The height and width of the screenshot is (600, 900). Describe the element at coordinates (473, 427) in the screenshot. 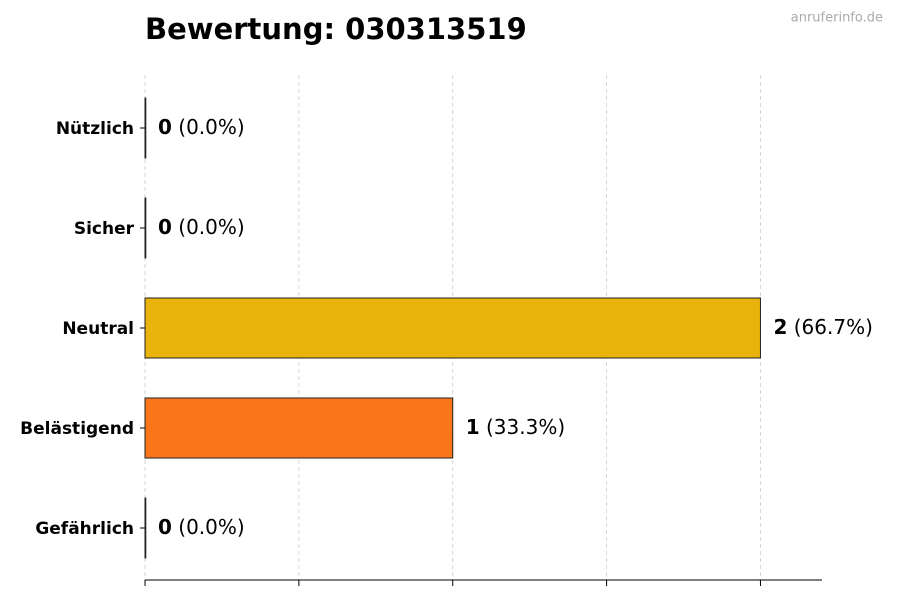

I see `value-count: 1` at that location.